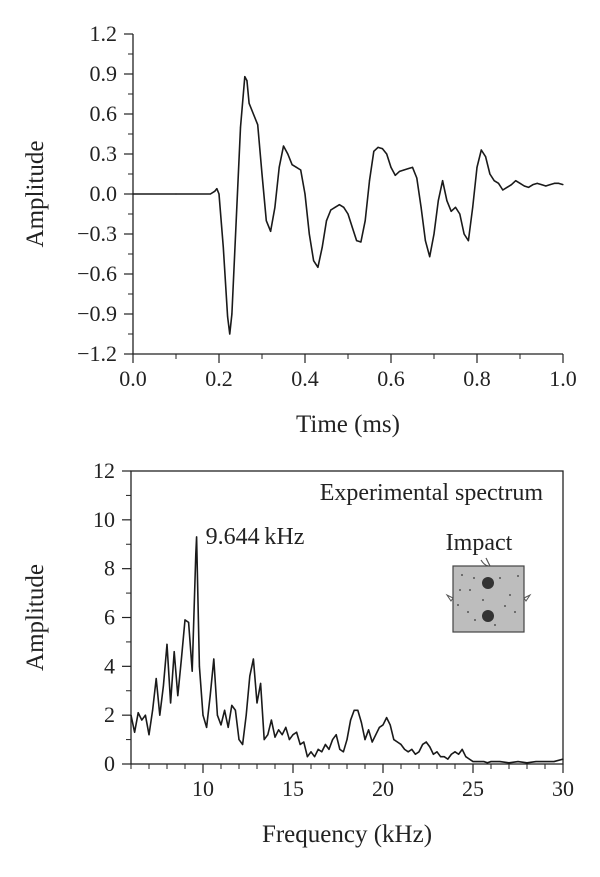  What do you see at coordinates (109, 763) in the screenshot?
I see `y-tick-label: 0` at bounding box center [109, 763].